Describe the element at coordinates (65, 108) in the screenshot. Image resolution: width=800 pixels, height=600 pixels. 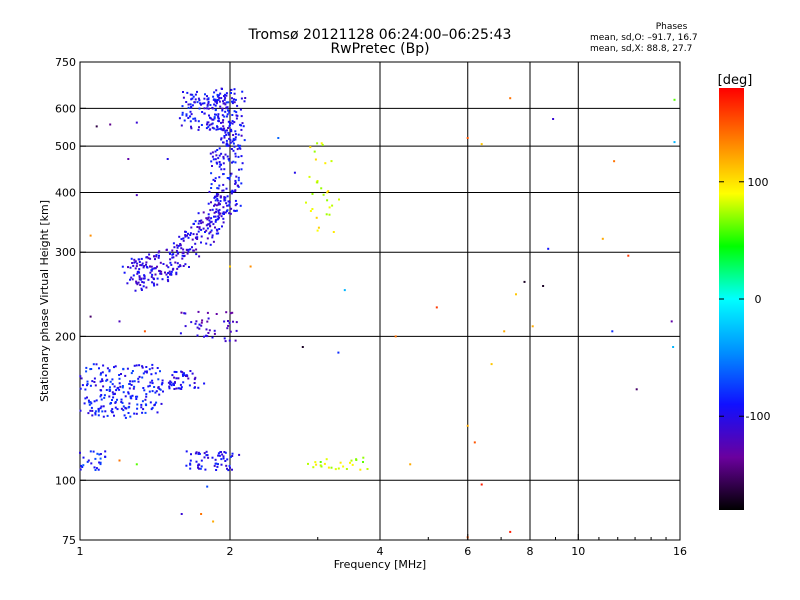
I see `y-tick-label: 600` at that location.